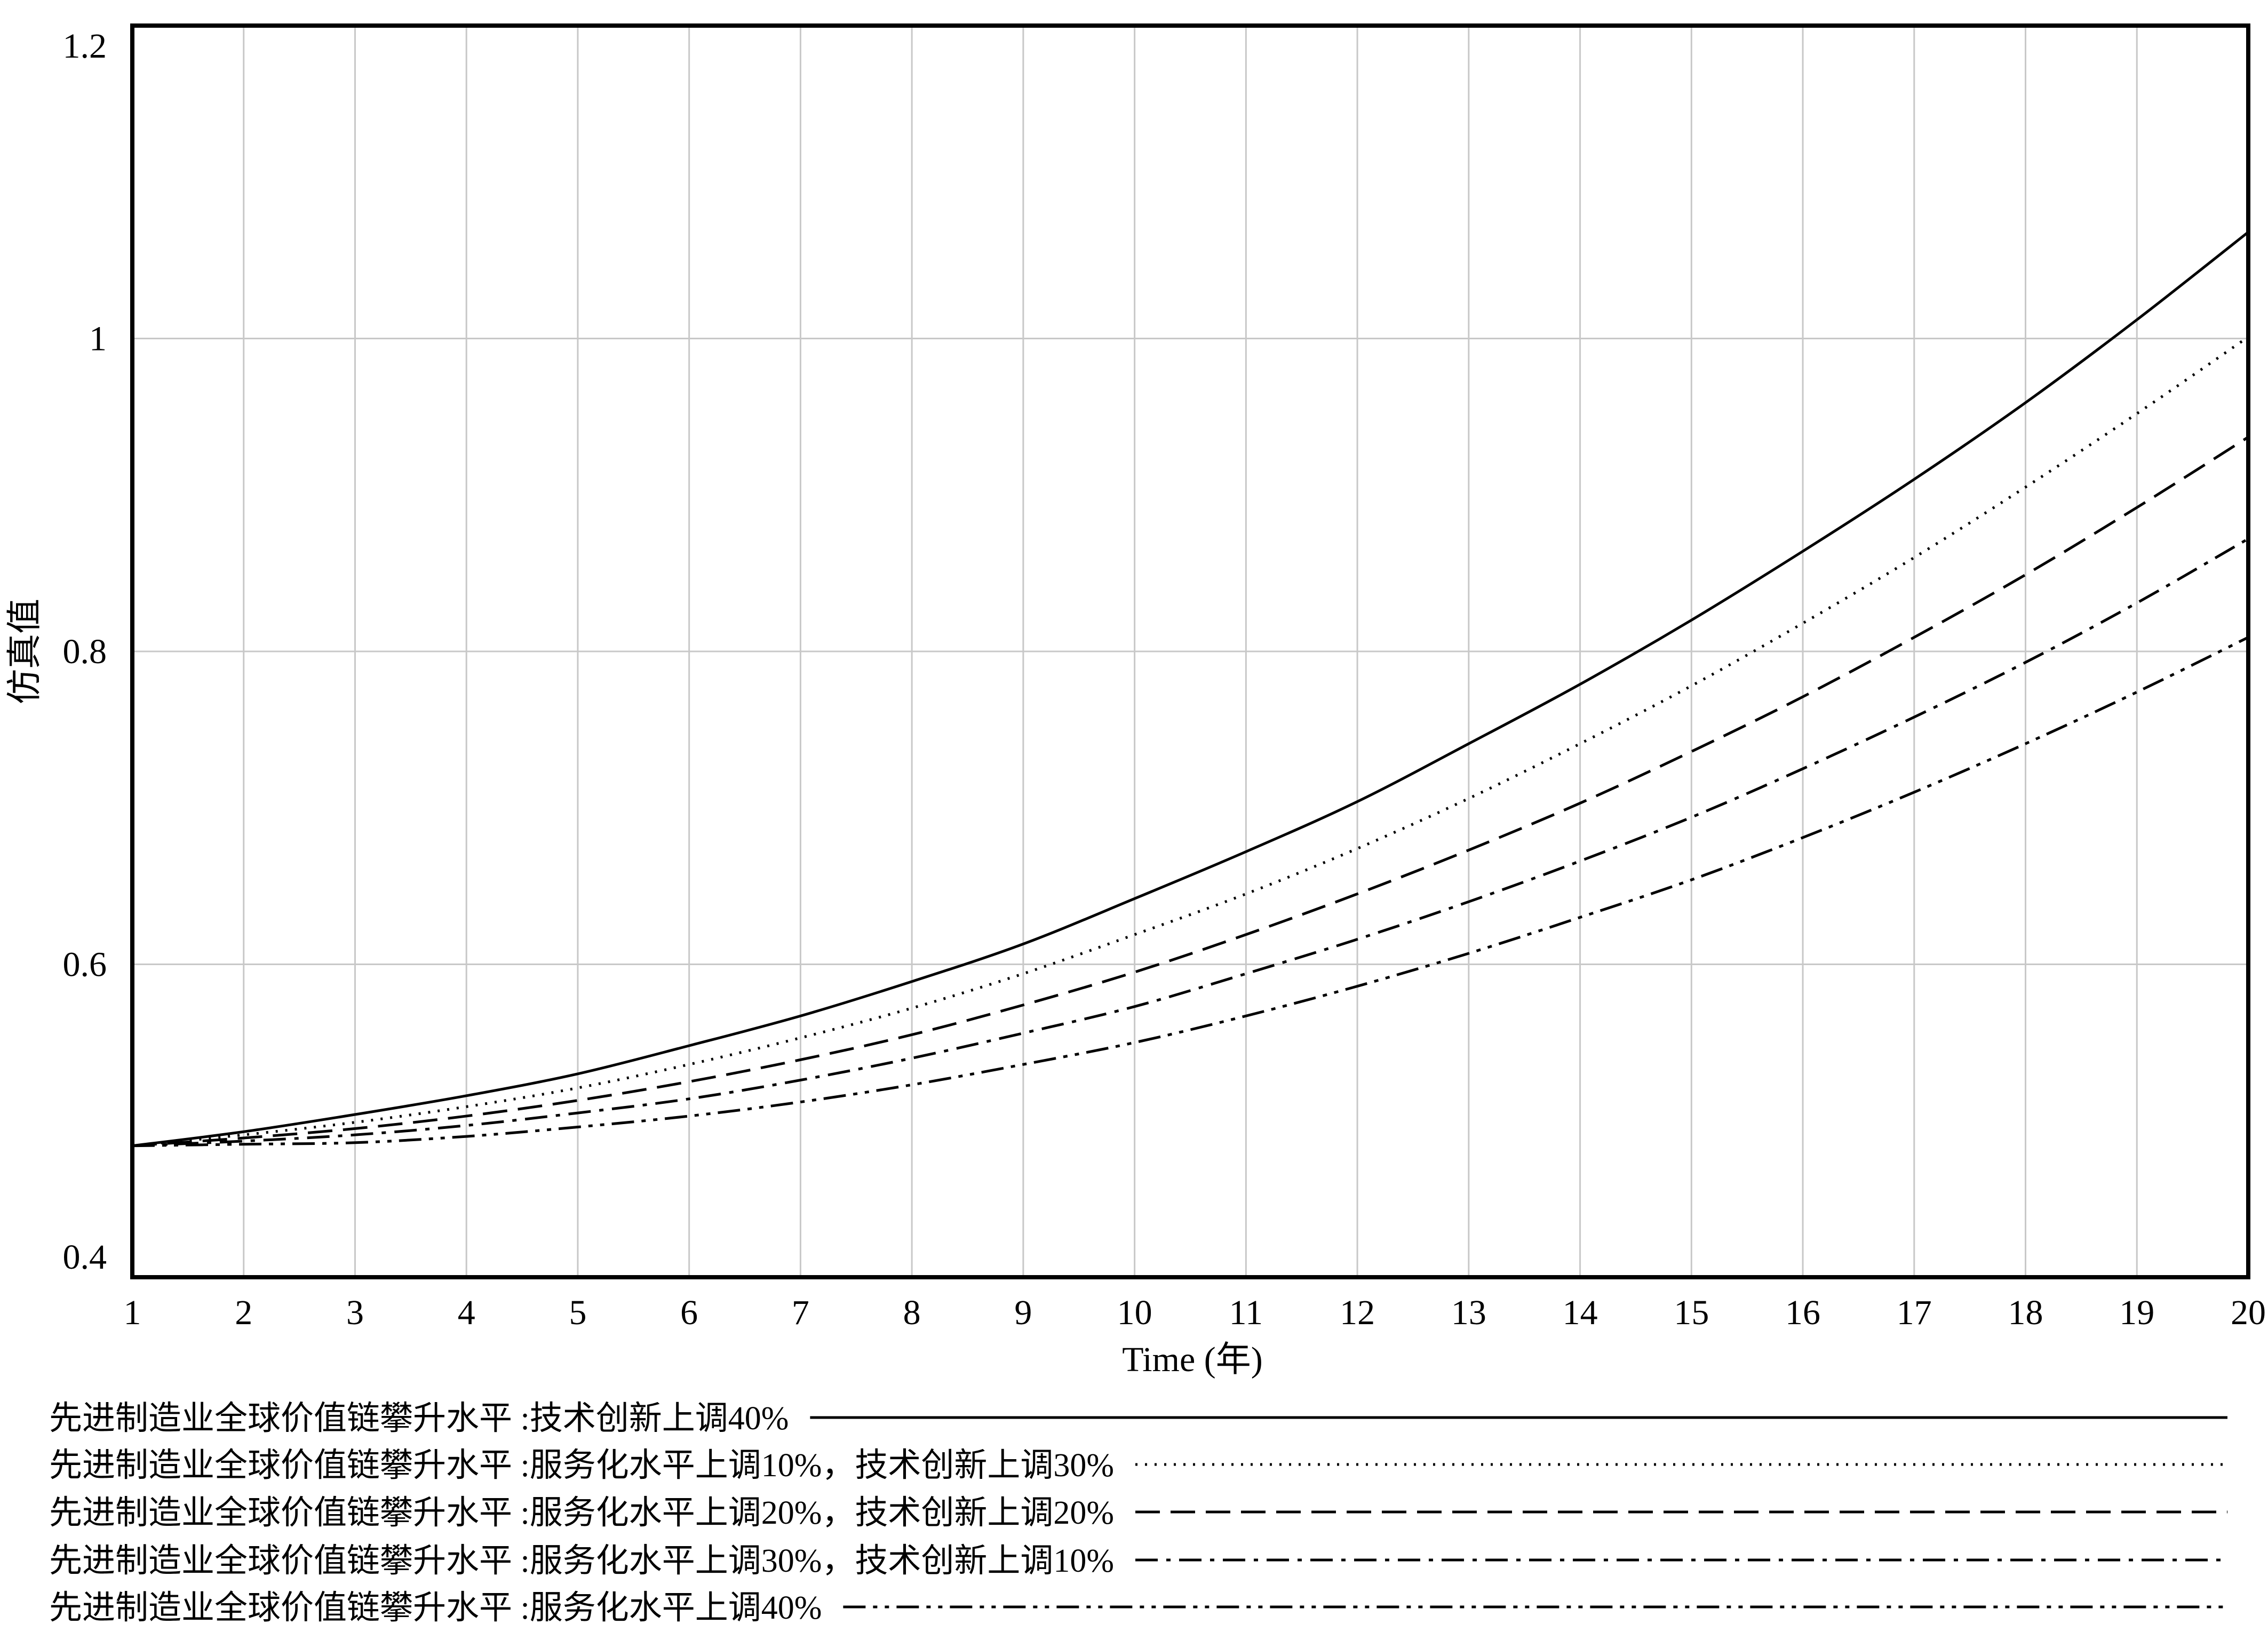 This screenshot has width=2268, height=1632. I want to click on x-tick-label: 20, so click(2248, 1312).